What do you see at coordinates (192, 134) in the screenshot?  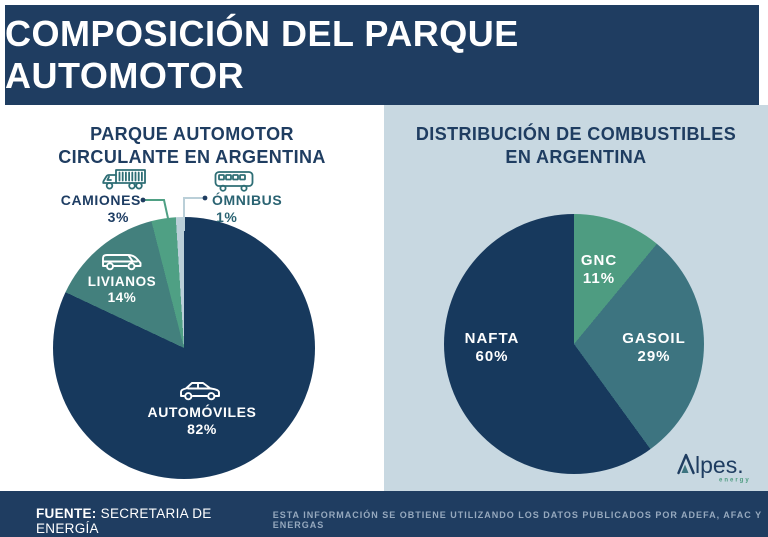 I see `left-chart-title-line1: PARQUE AUTOMOTOR` at bounding box center [192, 134].